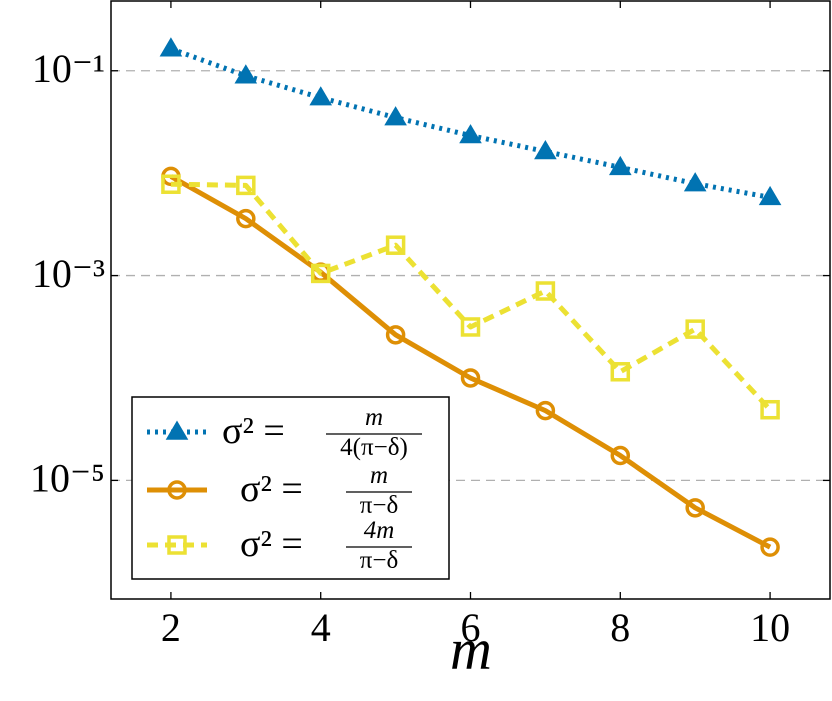 This screenshot has height=701, width=832. I want to click on x-tick-label: 6, so click(471, 627).